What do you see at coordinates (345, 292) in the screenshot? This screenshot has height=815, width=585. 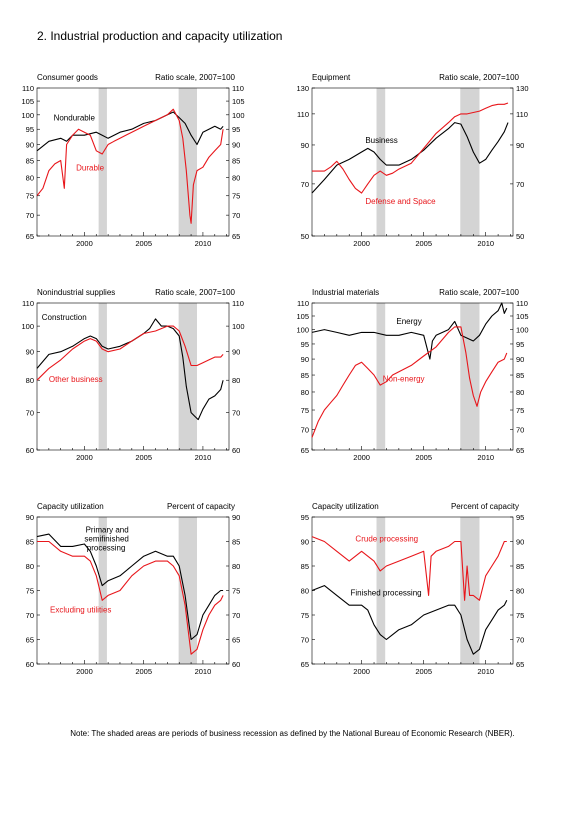 I see `panel-title: Industrial materials` at bounding box center [345, 292].